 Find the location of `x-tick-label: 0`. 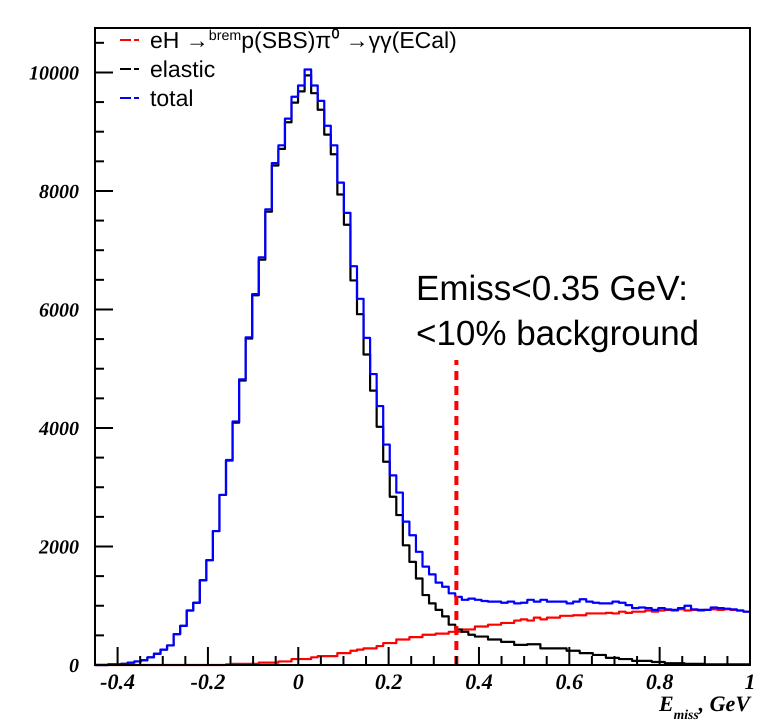

x-tick-label: 0 is located at coordinates (298, 681).